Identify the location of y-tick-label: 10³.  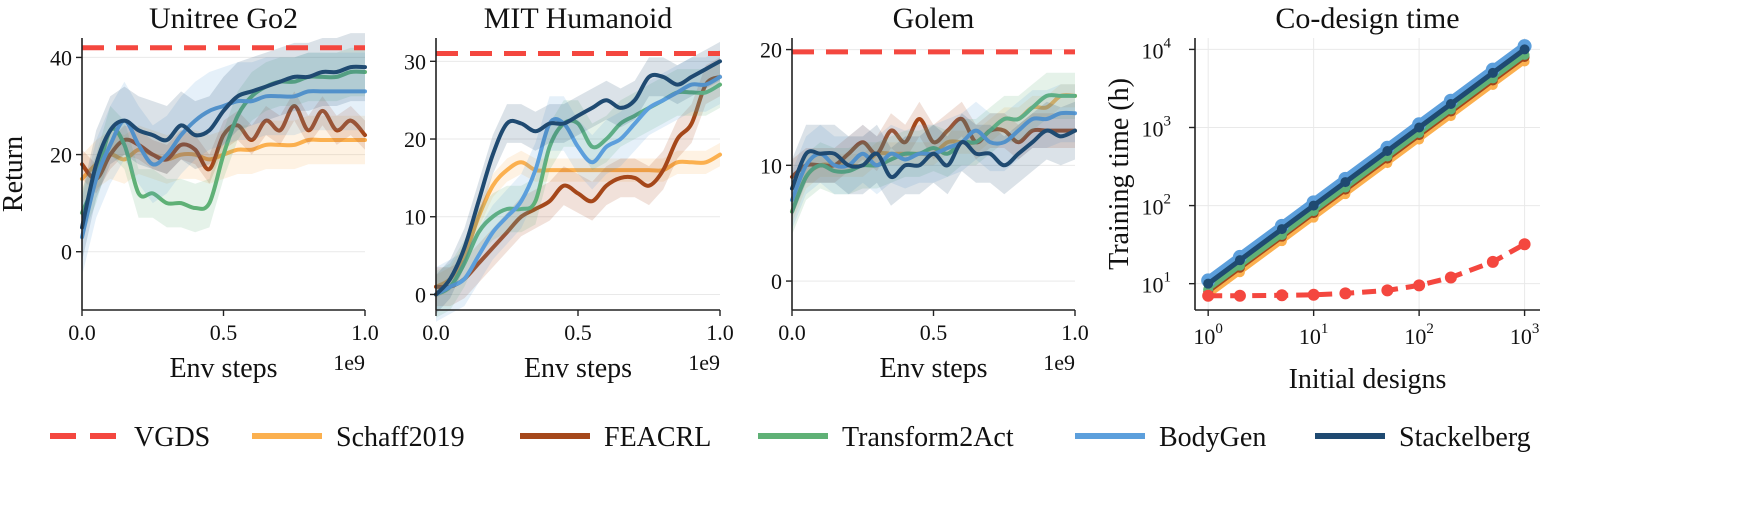
(1157, 127).